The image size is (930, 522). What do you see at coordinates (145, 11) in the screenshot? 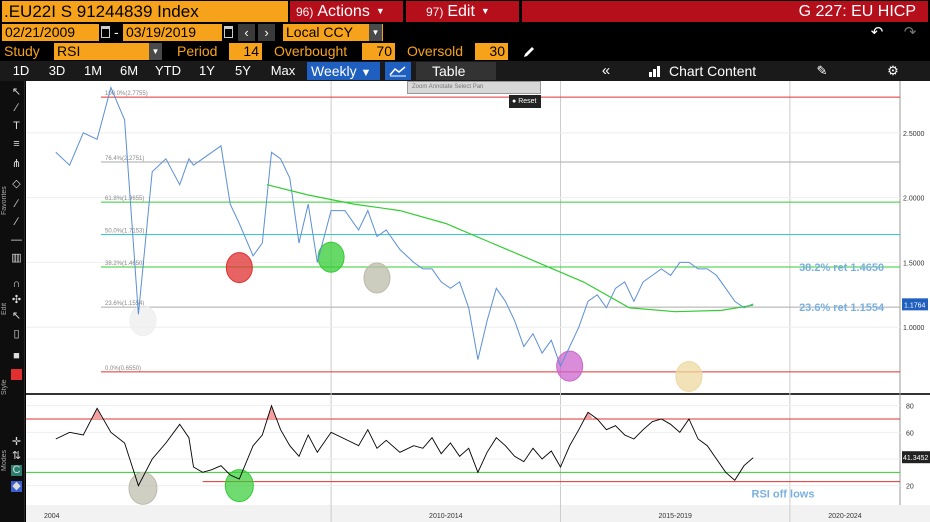
I see `ticker-field: .EU22I S 91244839 Index` at bounding box center [145, 11].